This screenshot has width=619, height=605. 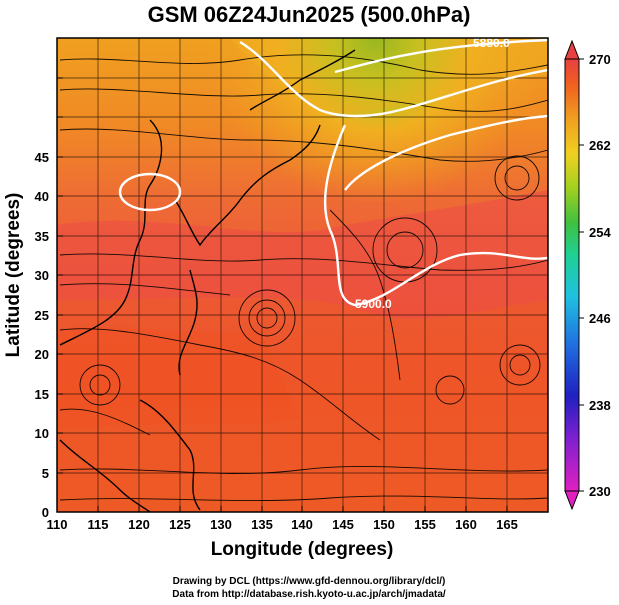 What do you see at coordinates (507, 524) in the screenshot?
I see `x-tick-label: 165` at bounding box center [507, 524].